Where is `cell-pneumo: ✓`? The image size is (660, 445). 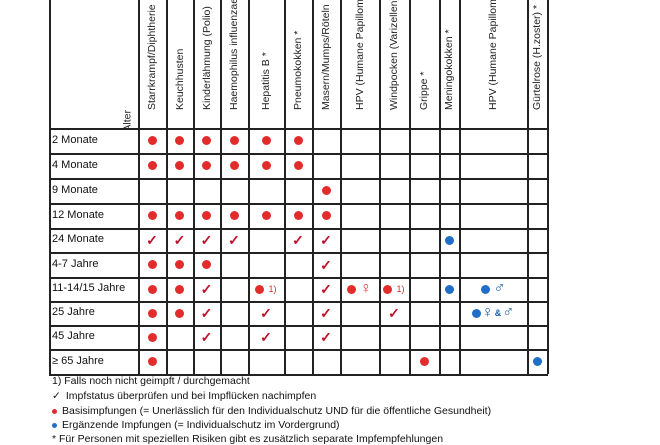 cell-pneumo: ✓ is located at coordinates (298, 240).